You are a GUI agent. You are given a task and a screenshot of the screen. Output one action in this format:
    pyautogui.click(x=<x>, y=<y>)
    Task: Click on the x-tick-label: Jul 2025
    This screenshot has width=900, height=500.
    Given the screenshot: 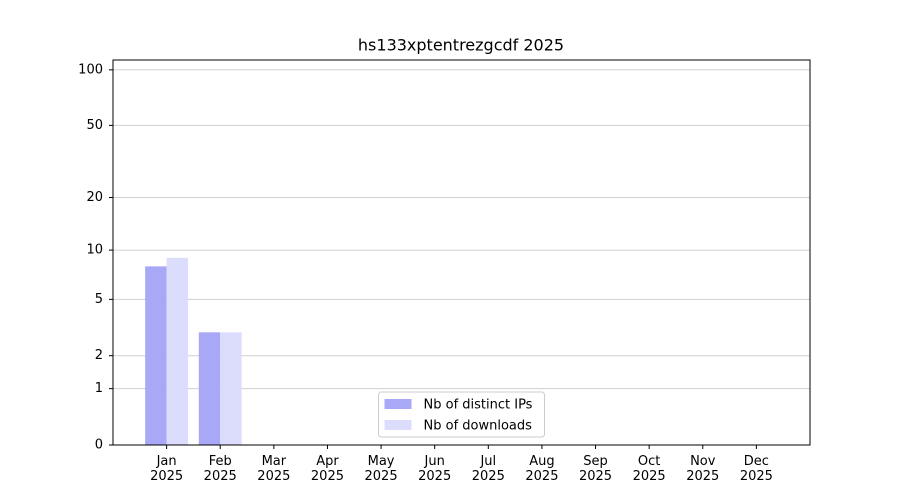 What is the action you would take?
    pyautogui.click(x=488, y=469)
    